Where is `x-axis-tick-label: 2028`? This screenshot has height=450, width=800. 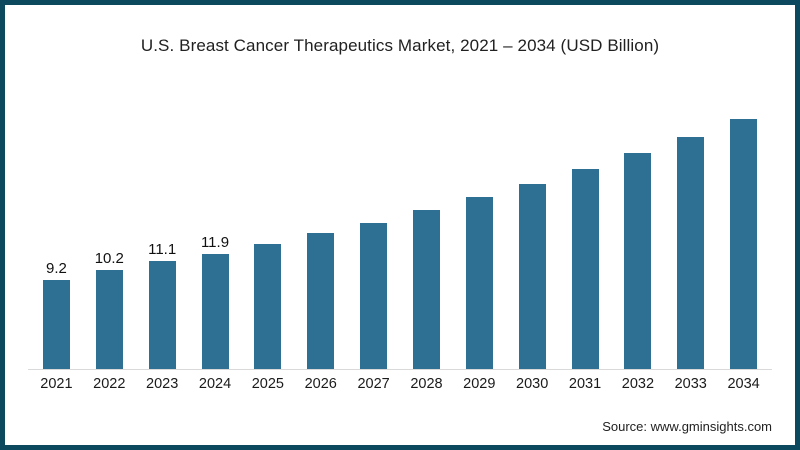
x-axis-tick-label: 2028 is located at coordinates (426, 384).